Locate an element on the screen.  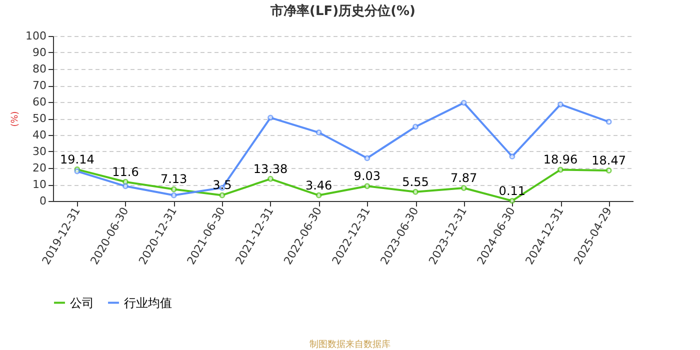
y-tick-label: 60 is located at coordinates (39, 102).